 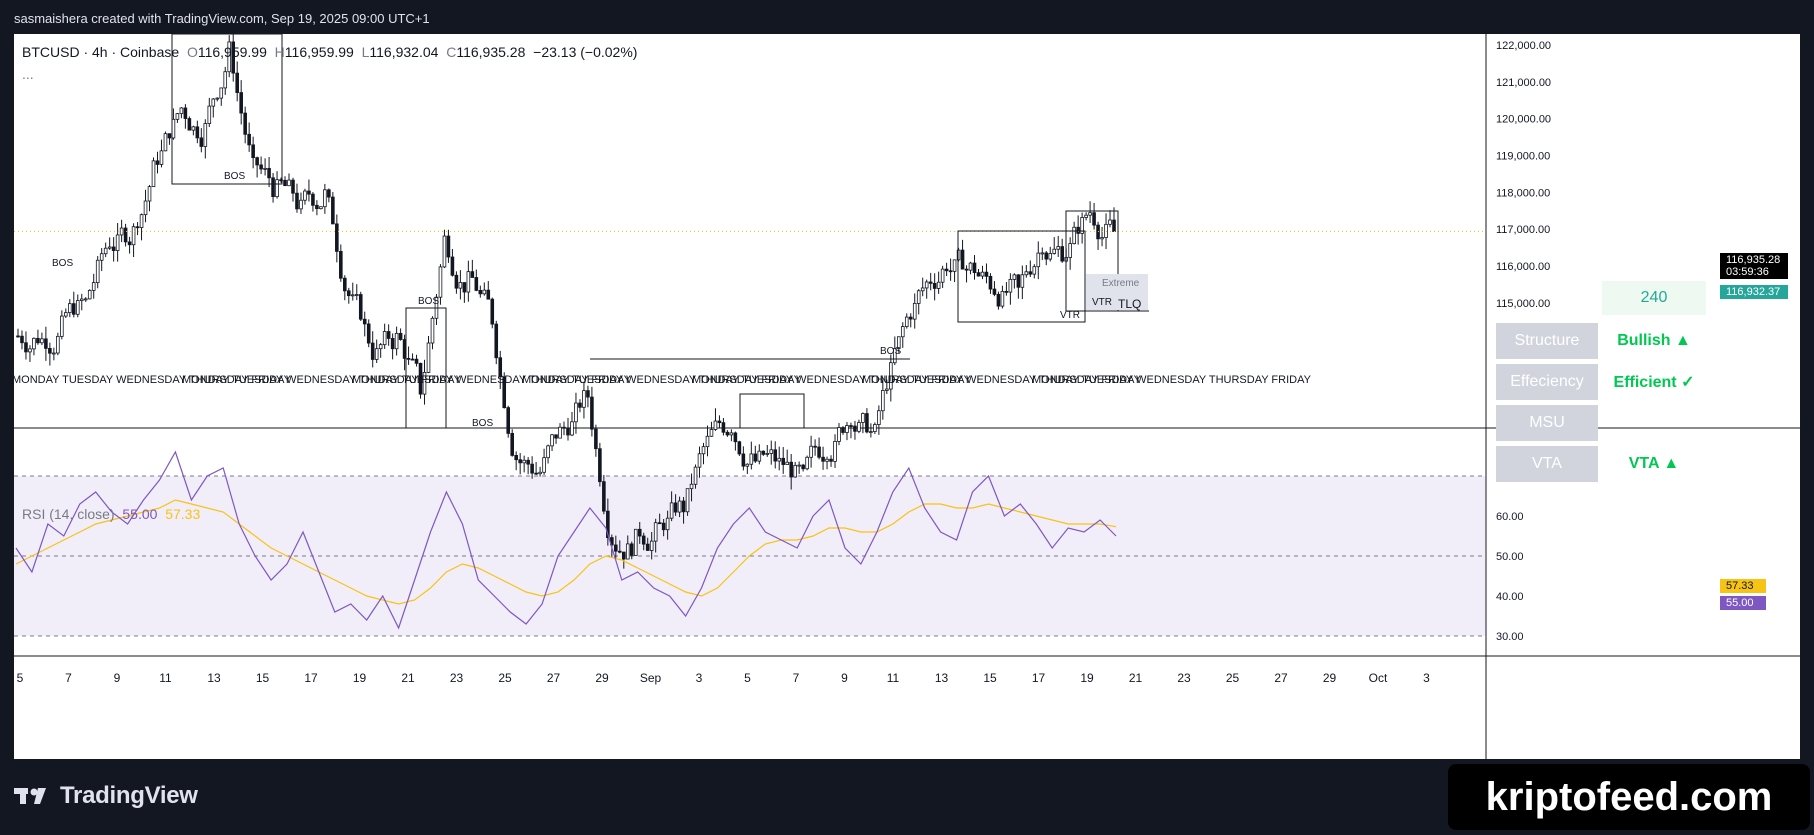 What do you see at coordinates (1547, 423) in the screenshot?
I see `panel-label-msu: MSU` at bounding box center [1547, 423].